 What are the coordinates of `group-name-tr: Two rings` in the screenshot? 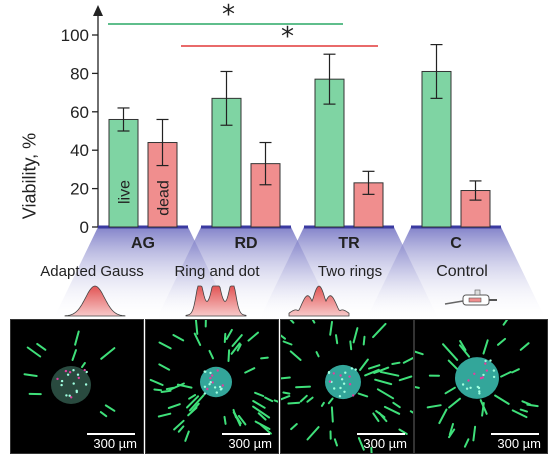 It's located at (350, 271).